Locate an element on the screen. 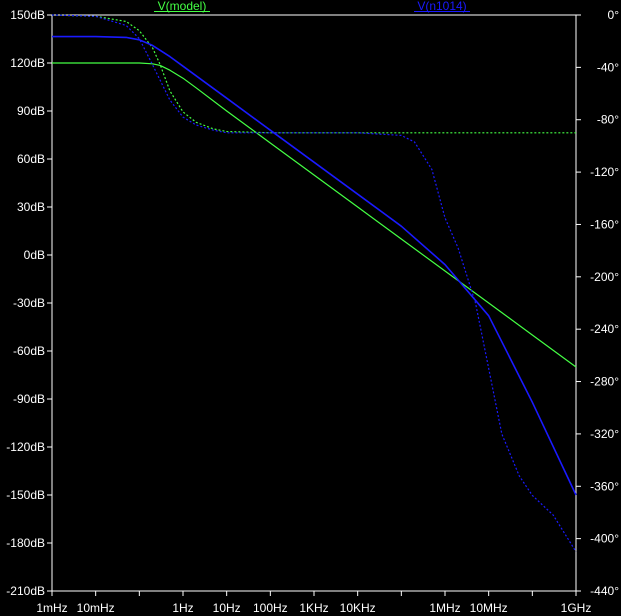  y-left-tick-label: -90dB is located at coordinates (29, 399).